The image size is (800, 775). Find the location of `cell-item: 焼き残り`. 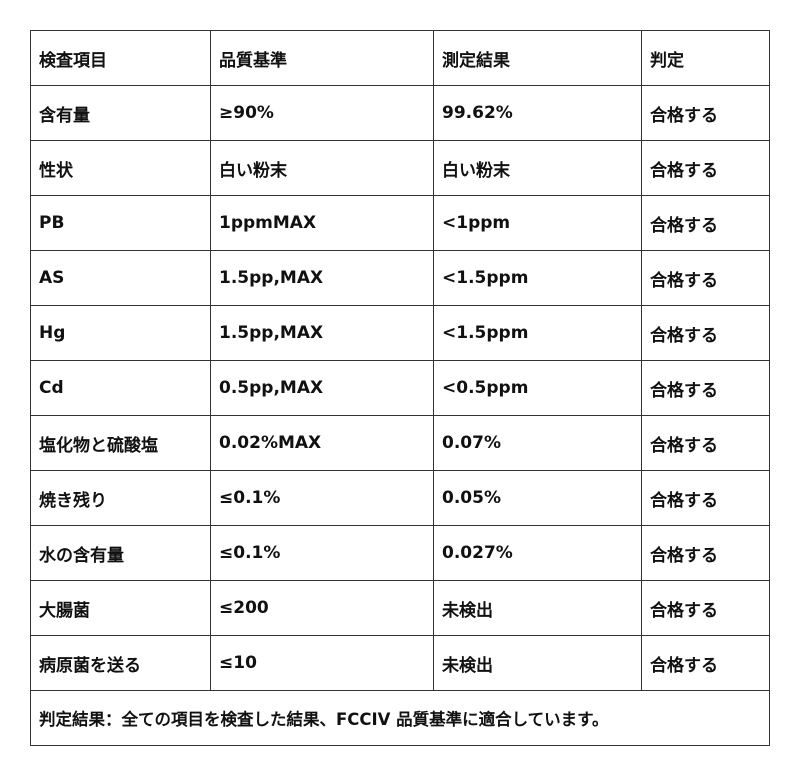

cell-item: 焼き残り is located at coordinates (120, 498).